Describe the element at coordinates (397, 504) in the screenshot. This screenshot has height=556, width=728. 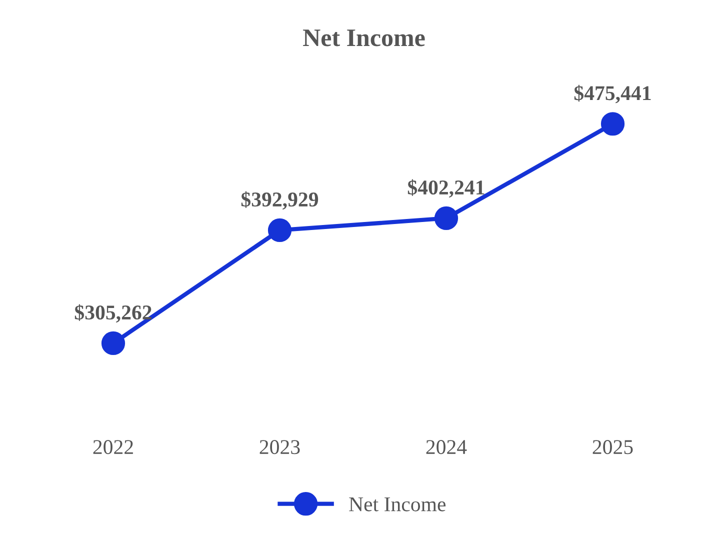
I see `legend-label: Net Income` at that location.